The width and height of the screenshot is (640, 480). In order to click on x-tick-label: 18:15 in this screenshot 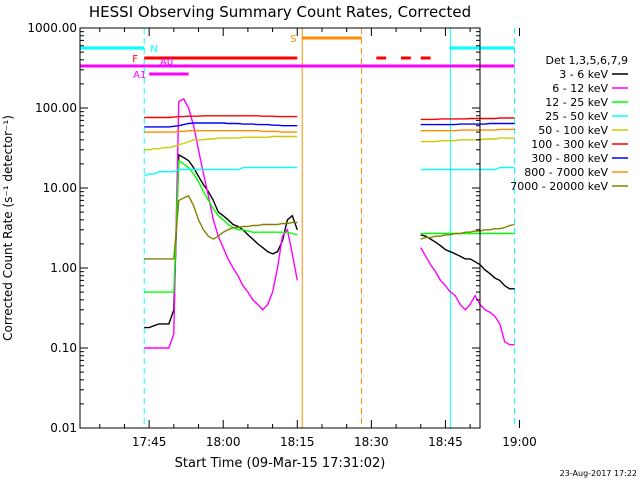, I will do `click(297, 442)`.